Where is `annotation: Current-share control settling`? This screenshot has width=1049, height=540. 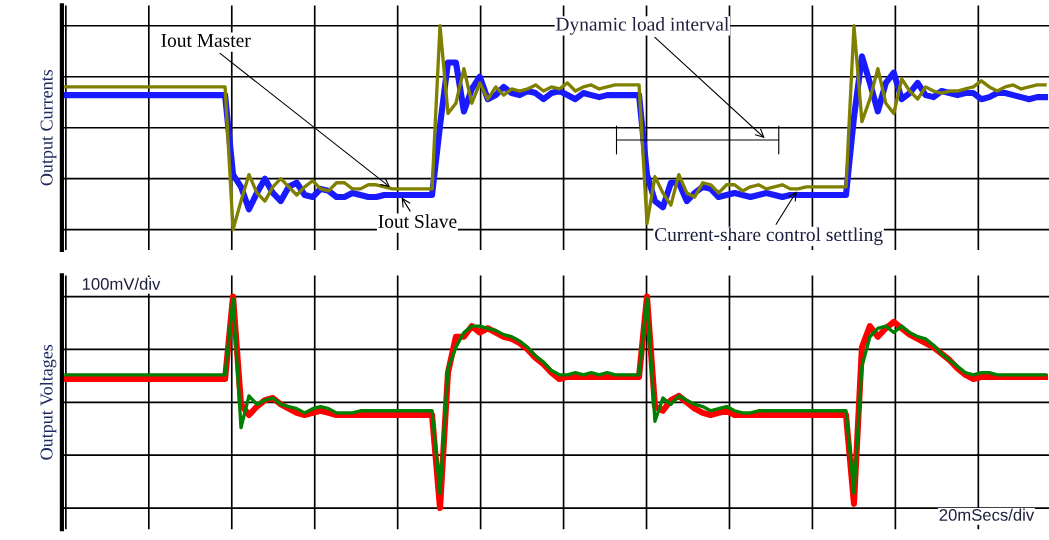
annotation: Current-share control settling is located at coordinates (768, 236).